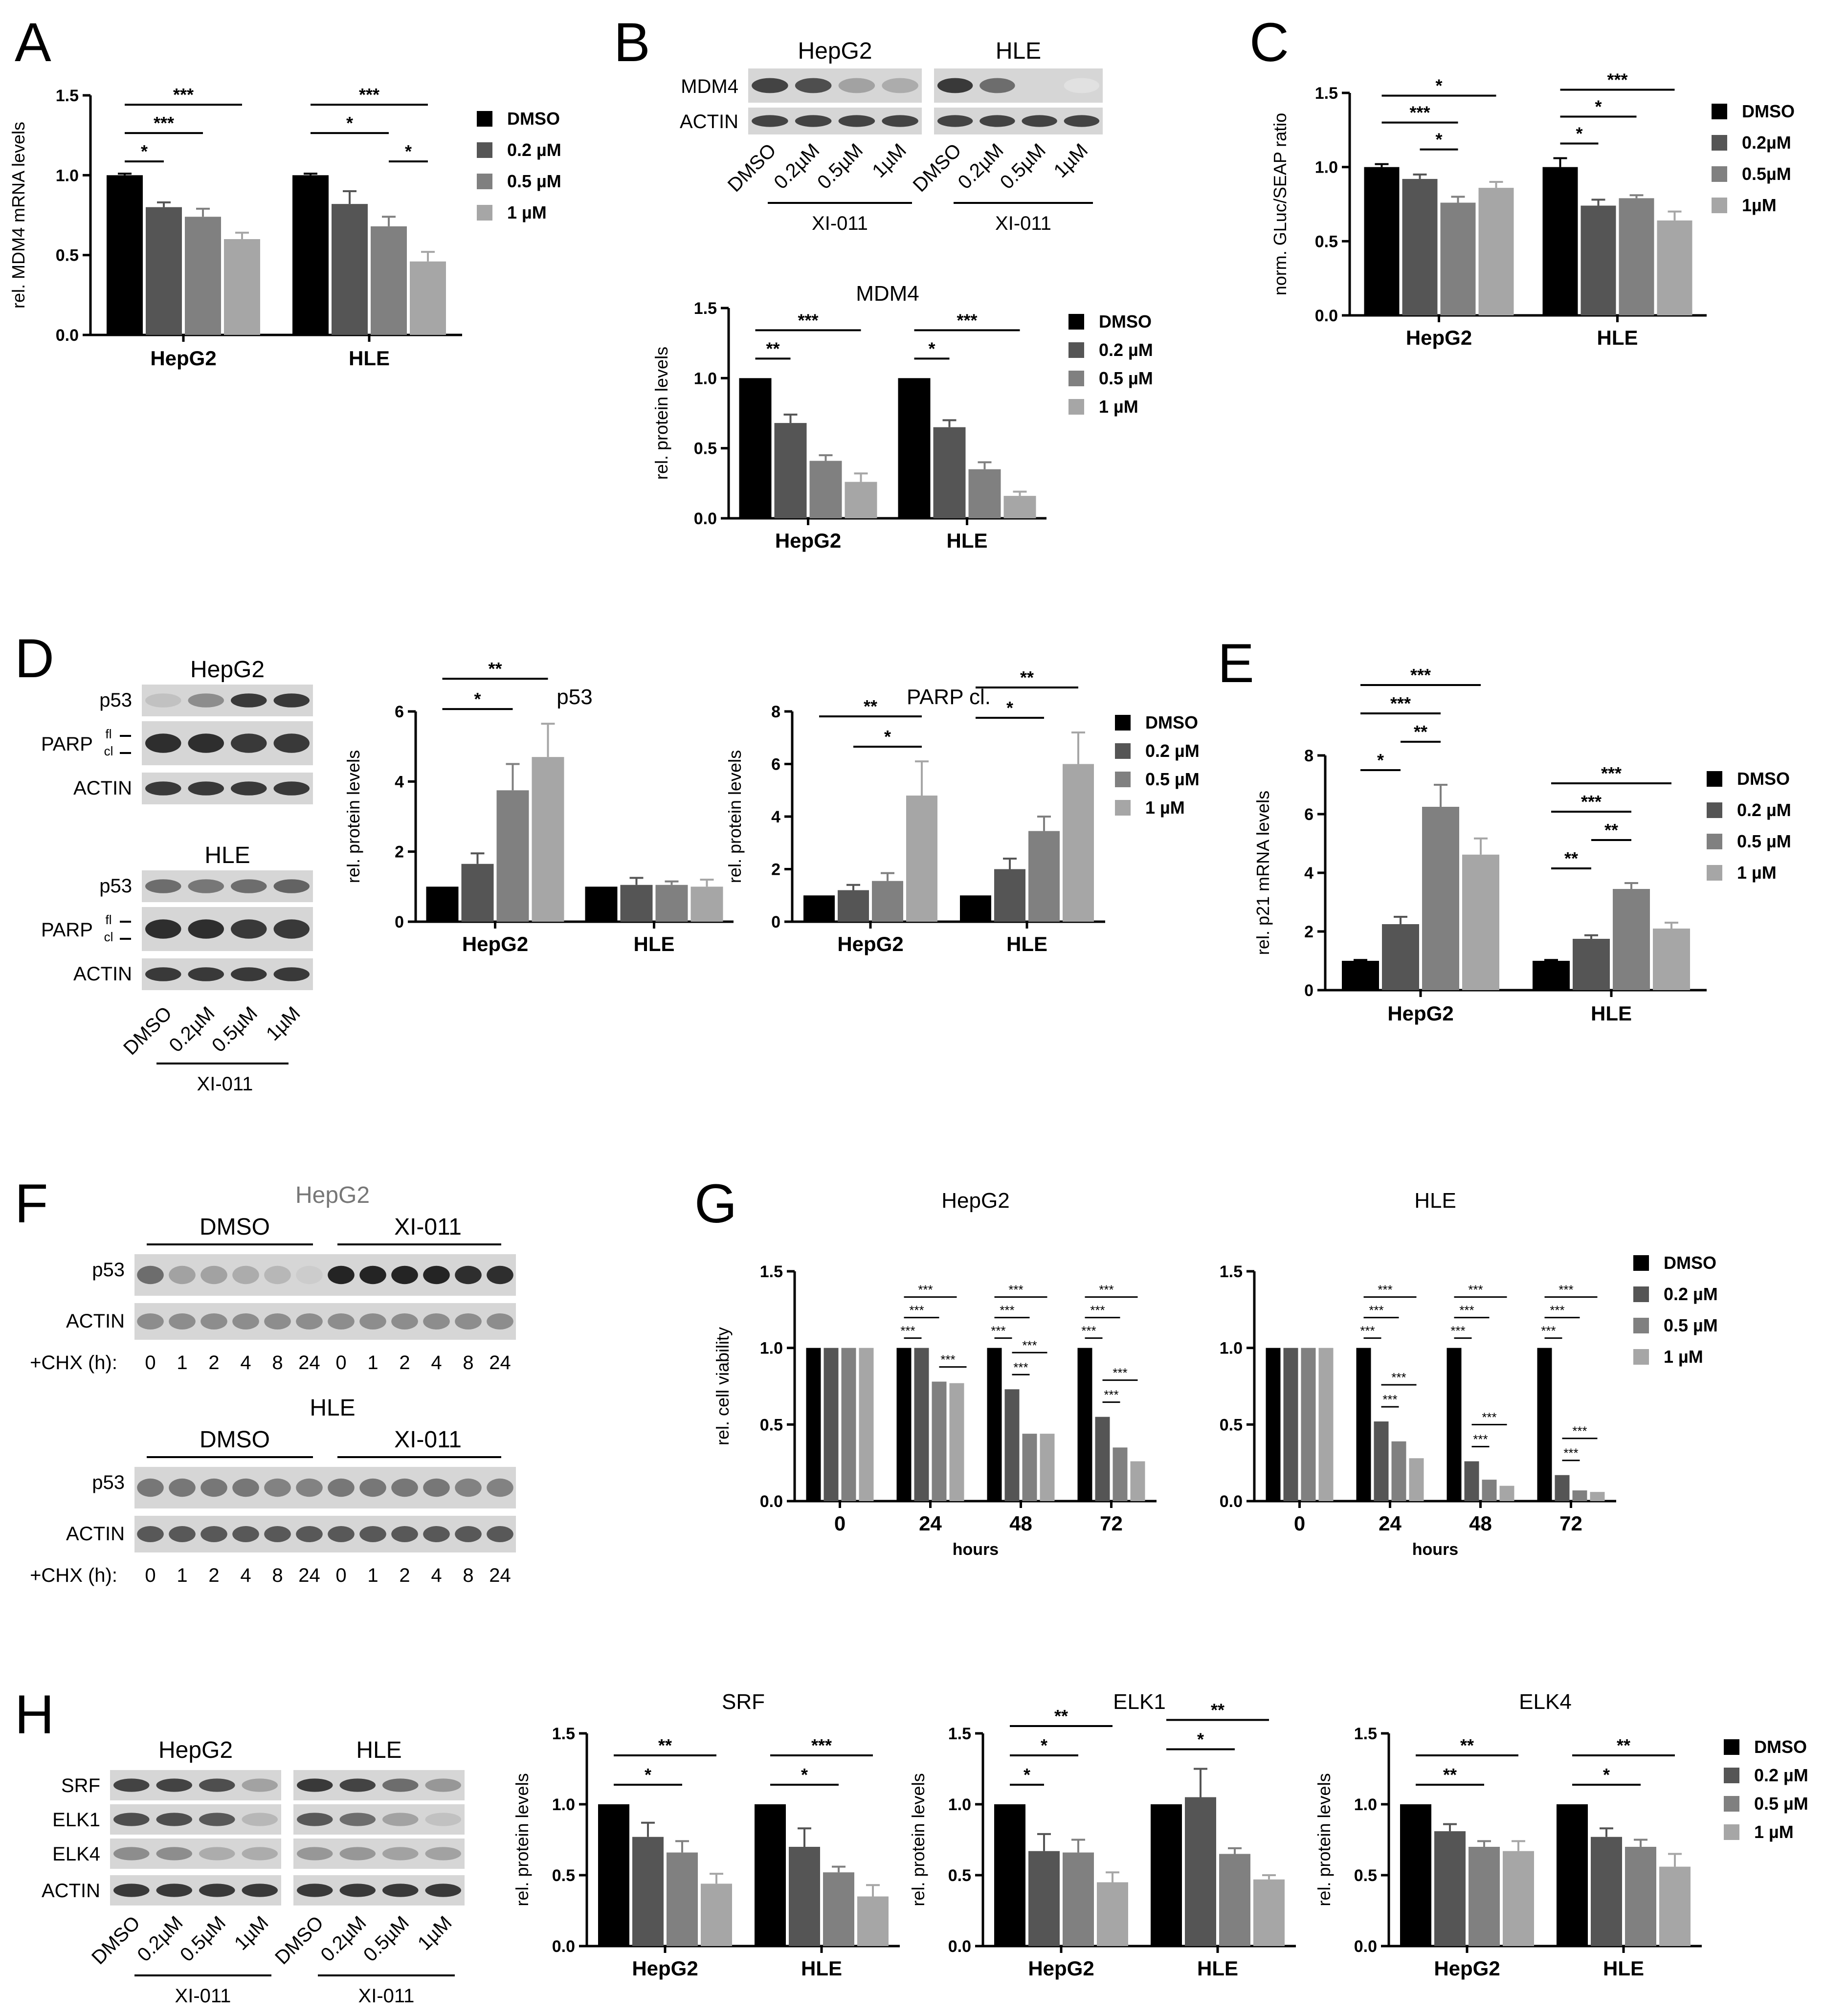  Describe the element at coordinates (428, 1227) in the screenshot. I see `condition-label: XI-011` at that location.